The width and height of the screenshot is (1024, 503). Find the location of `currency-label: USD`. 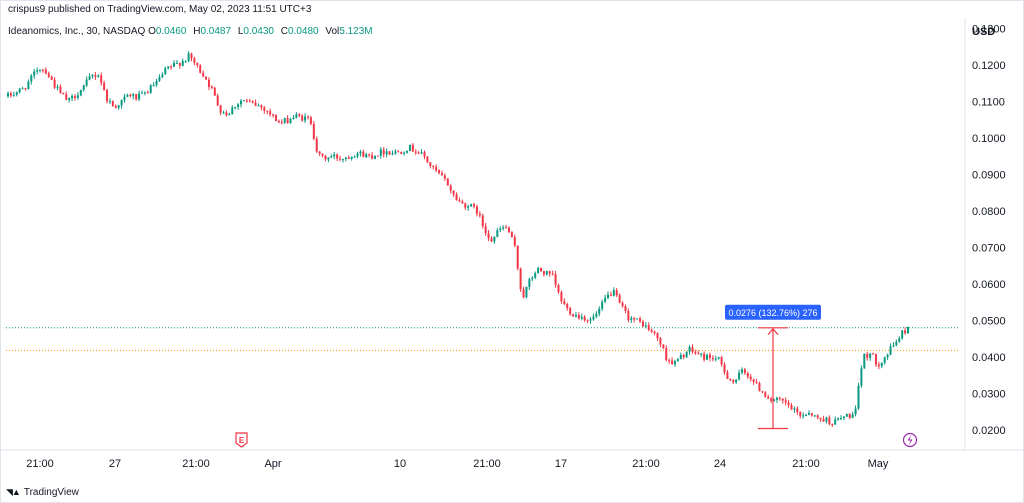

currency-label: USD is located at coordinates (984, 32).